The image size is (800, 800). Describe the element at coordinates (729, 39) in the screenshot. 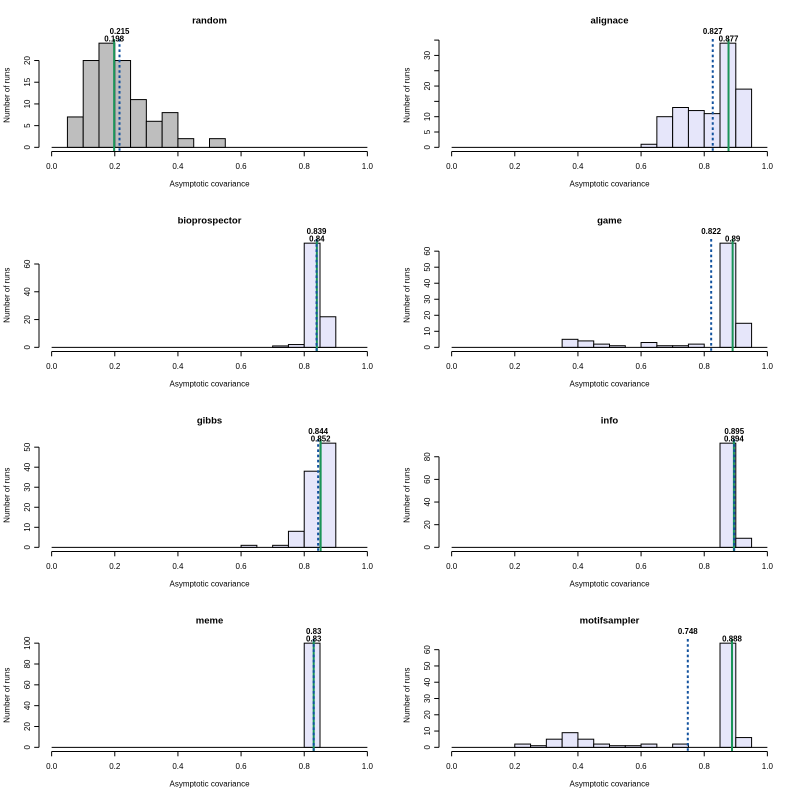

I see `svg-text: 0.877` at that location.